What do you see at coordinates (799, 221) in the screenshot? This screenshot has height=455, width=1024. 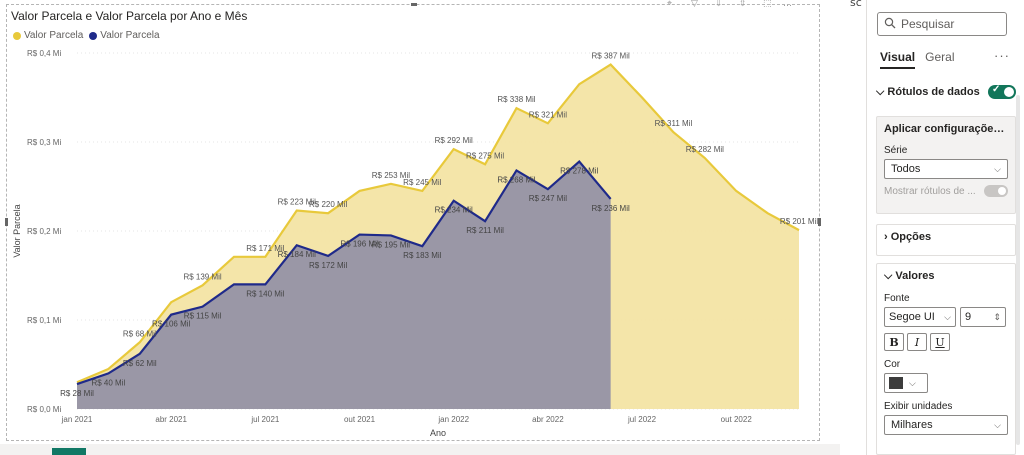 I see `data-label: R$ 201 Mil` at bounding box center [799, 221].